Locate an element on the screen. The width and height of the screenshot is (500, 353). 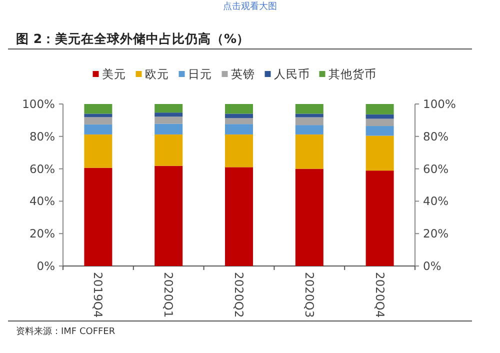
y-tick-label: 100% is located at coordinates (39, 104).